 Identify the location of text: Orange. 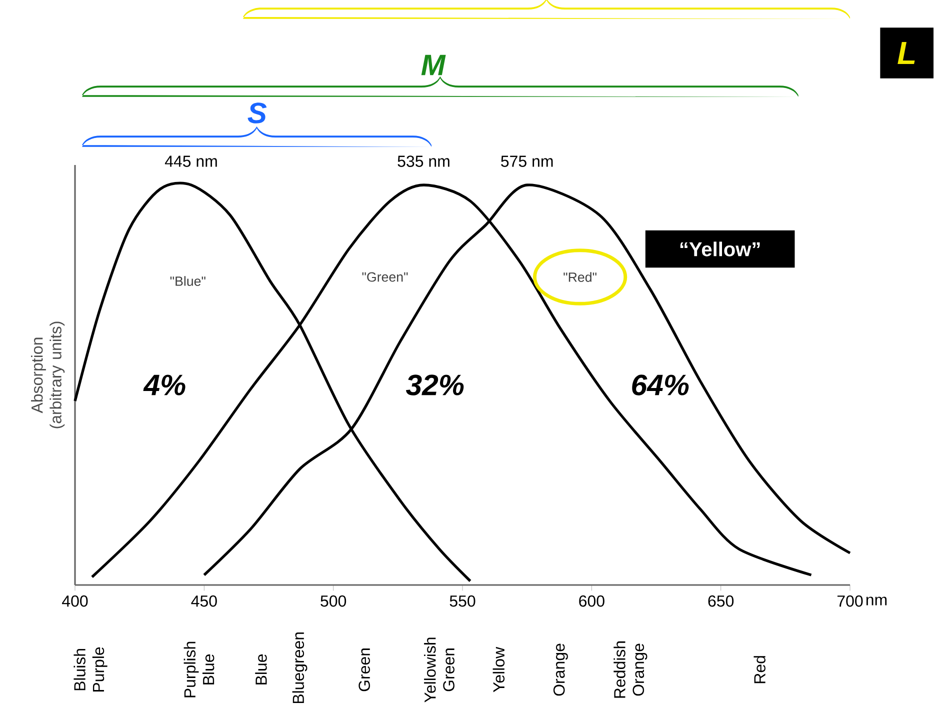
(560, 670).